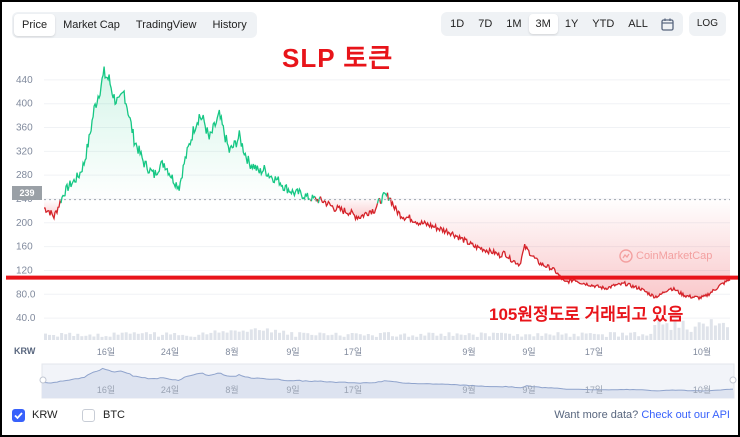  Describe the element at coordinates (166, 25) in the screenshot. I see `tab-tradingview: TradingView` at that location.